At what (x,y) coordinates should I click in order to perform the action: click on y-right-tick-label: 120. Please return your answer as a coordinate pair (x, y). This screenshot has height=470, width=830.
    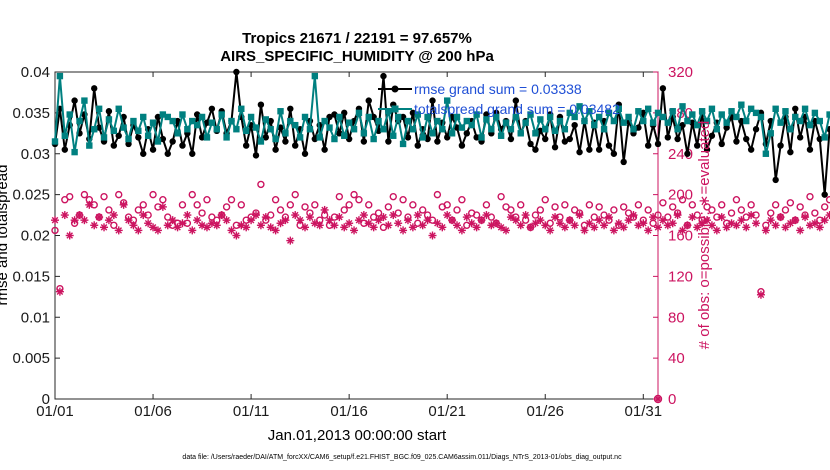
    Looking at the image, I should click on (680, 276).